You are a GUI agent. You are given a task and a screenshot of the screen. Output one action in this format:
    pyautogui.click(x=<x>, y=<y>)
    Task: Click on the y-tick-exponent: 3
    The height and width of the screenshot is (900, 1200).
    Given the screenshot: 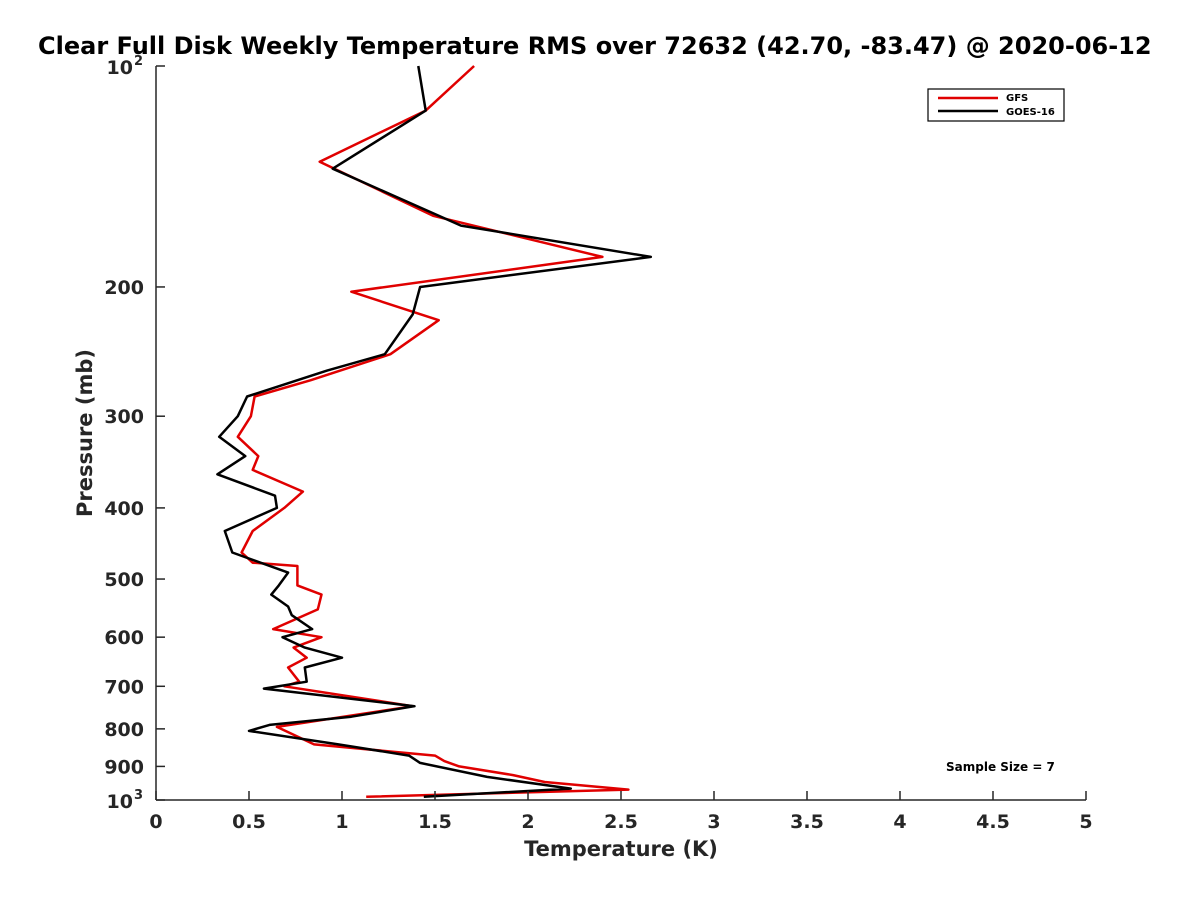 What is the action you would take?
    pyautogui.click(x=138, y=795)
    